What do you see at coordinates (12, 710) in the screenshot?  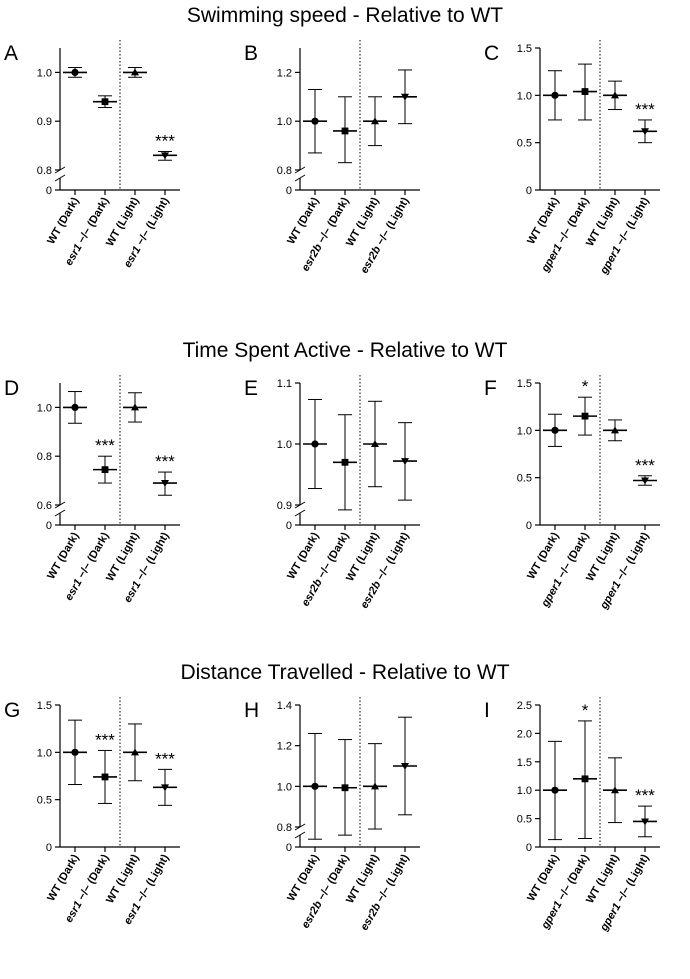 I see `panel-letter: G` at bounding box center [12, 710].